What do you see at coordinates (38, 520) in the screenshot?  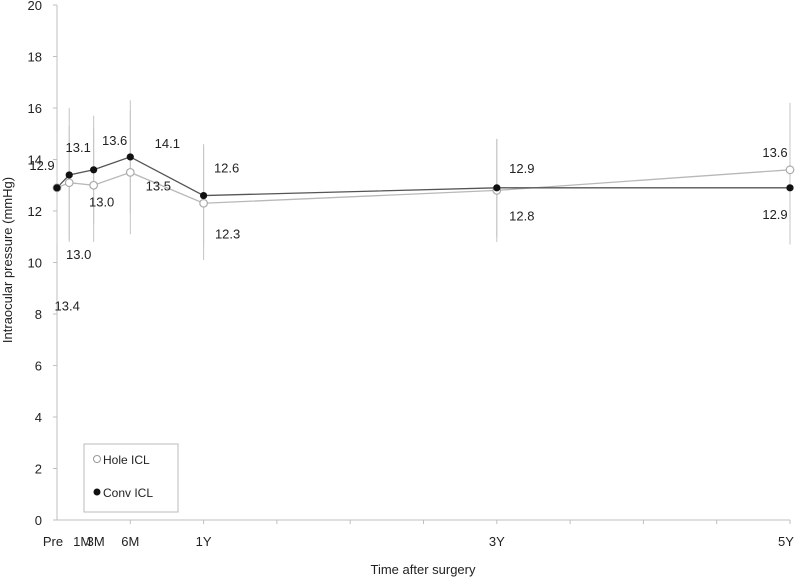 I see `y-tick-label: 0` at bounding box center [38, 520].